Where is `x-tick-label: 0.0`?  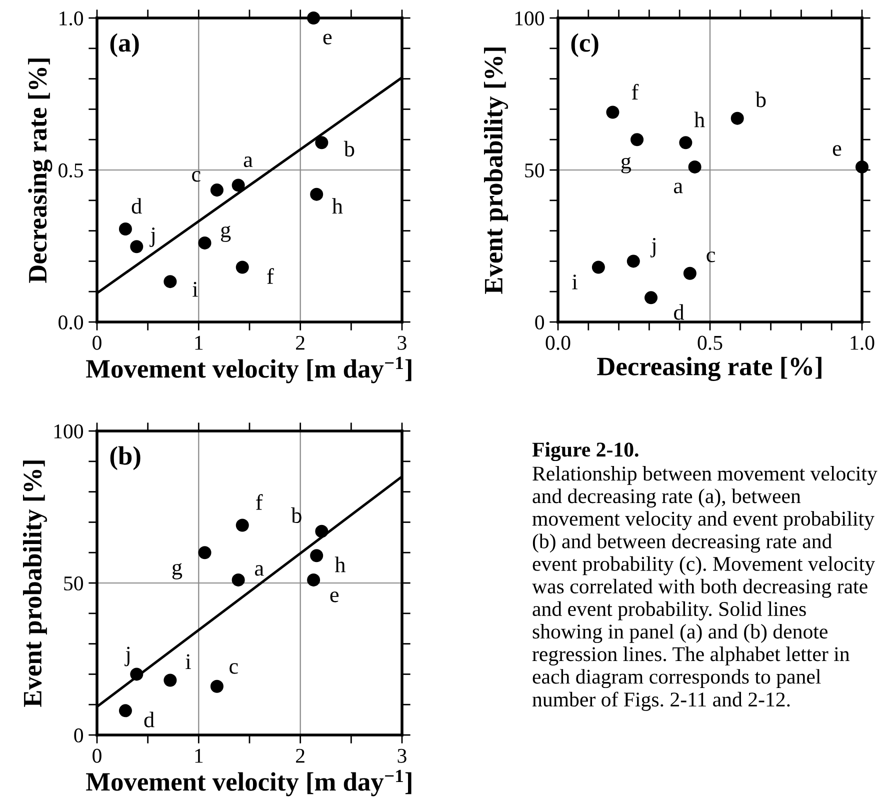
x-tick-label: 0.0 is located at coordinates (558, 343).